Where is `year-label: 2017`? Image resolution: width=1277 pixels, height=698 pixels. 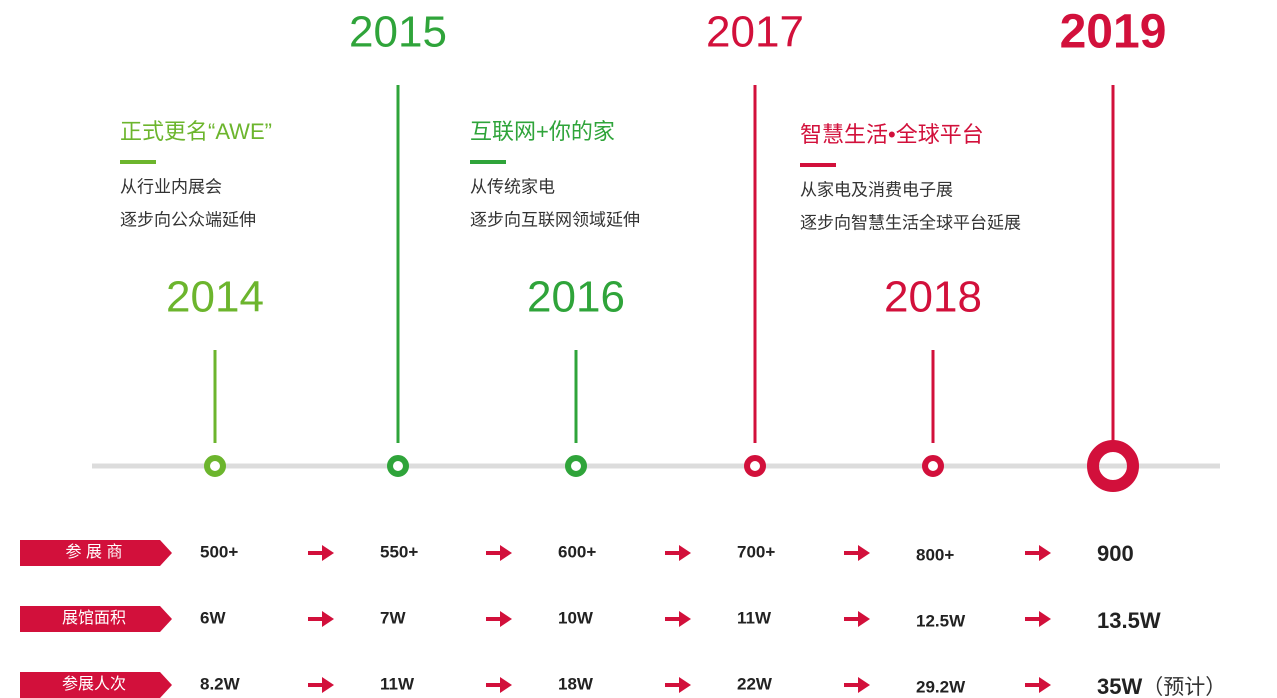
year-label: 2017 is located at coordinates (755, 32).